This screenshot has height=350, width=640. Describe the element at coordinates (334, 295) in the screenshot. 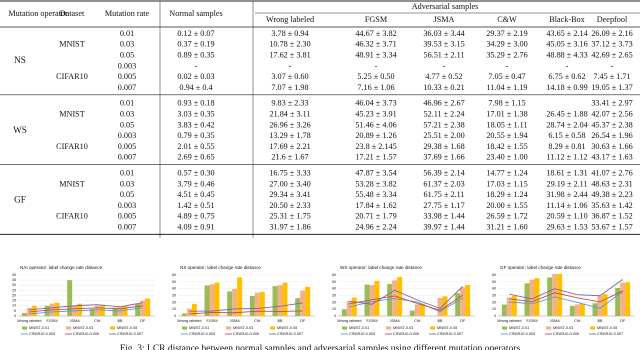

I see `y-tick-label: 30` at that location.